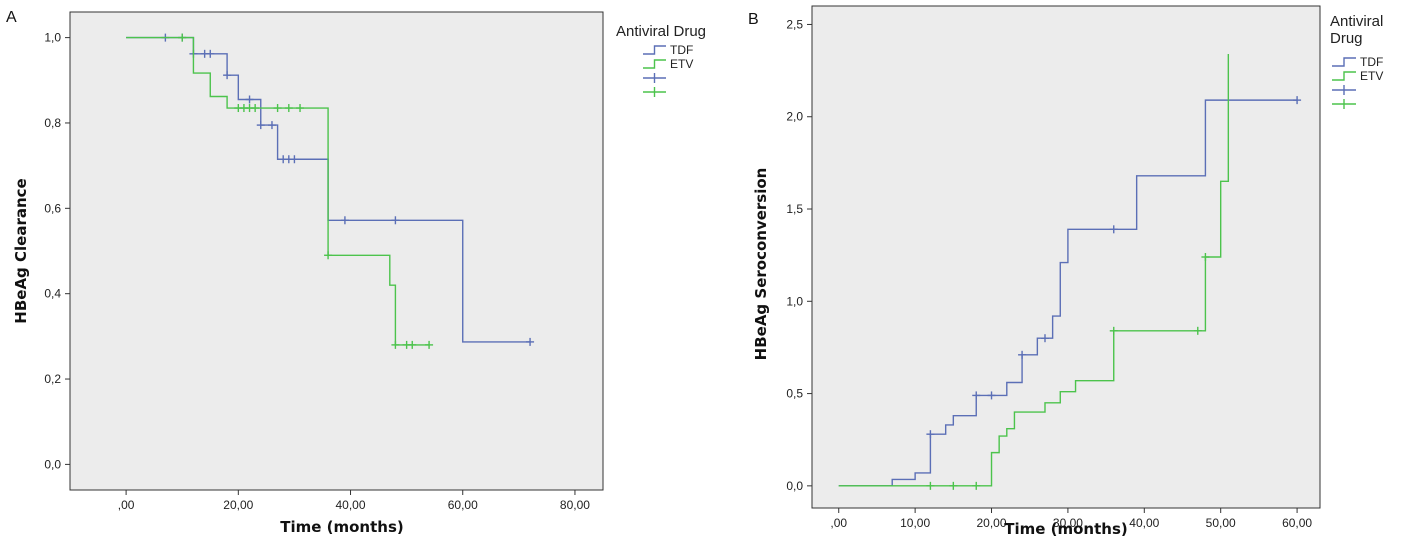  What do you see at coordinates (915, 523) in the screenshot?
I see `x-tick-label: 10,00` at bounding box center [915, 523].